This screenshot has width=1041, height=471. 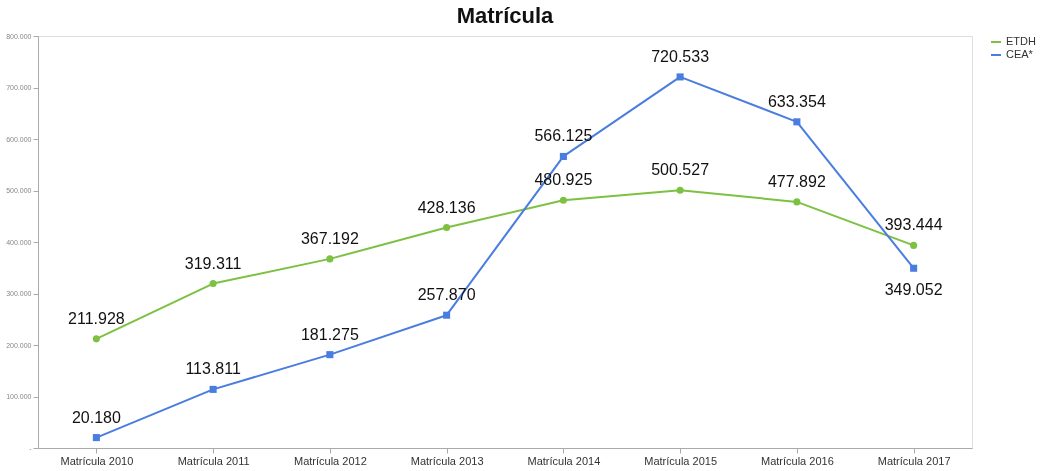 What do you see at coordinates (680, 170) in the screenshot?
I see `data-label: 500.527` at bounding box center [680, 170].